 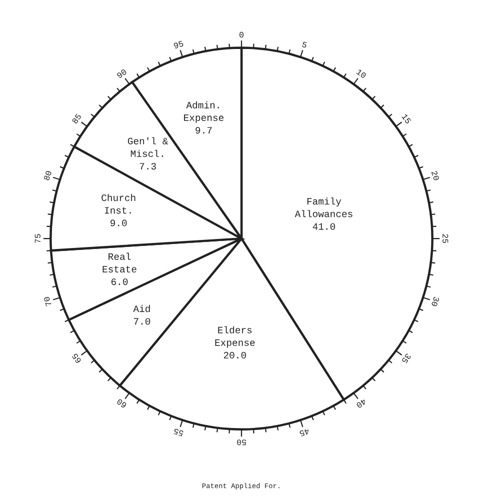 I want to click on slice-label: Elders Expense, so click(x=235, y=337).